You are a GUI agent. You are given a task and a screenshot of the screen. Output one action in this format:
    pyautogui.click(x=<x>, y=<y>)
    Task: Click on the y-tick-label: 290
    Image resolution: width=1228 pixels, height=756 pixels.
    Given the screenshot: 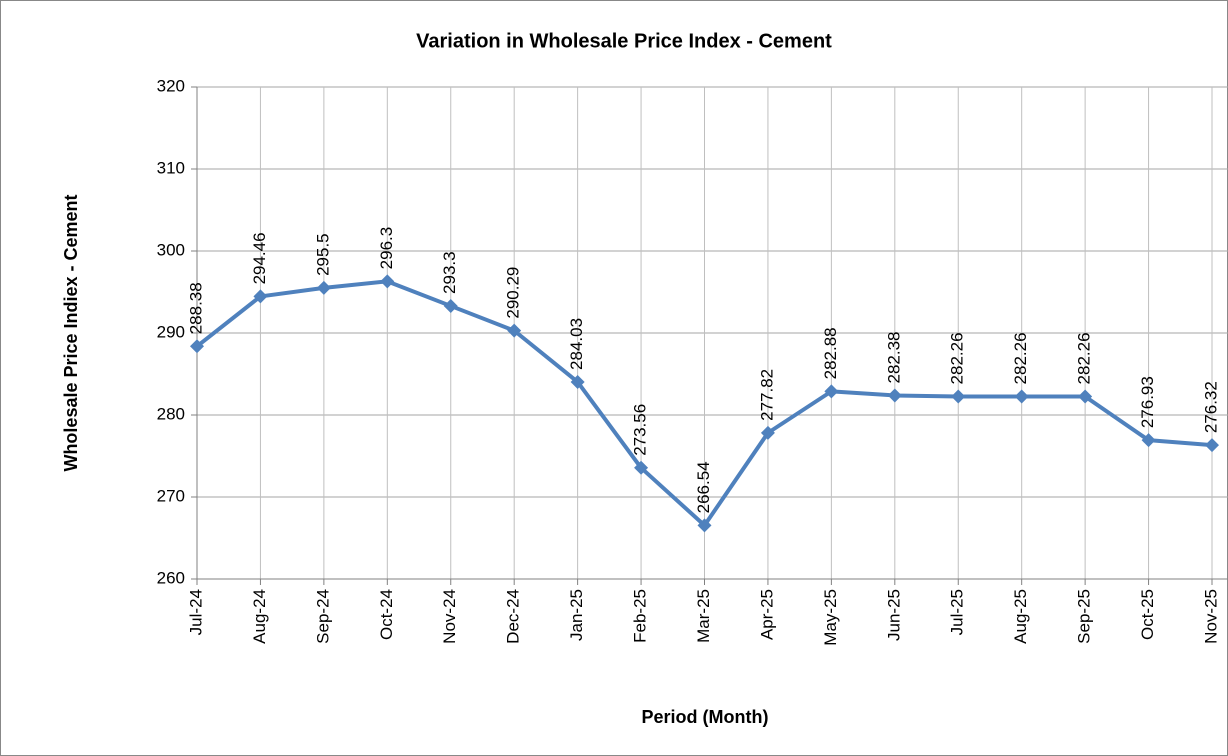 What is the action you would take?
    pyautogui.click(x=171, y=331)
    